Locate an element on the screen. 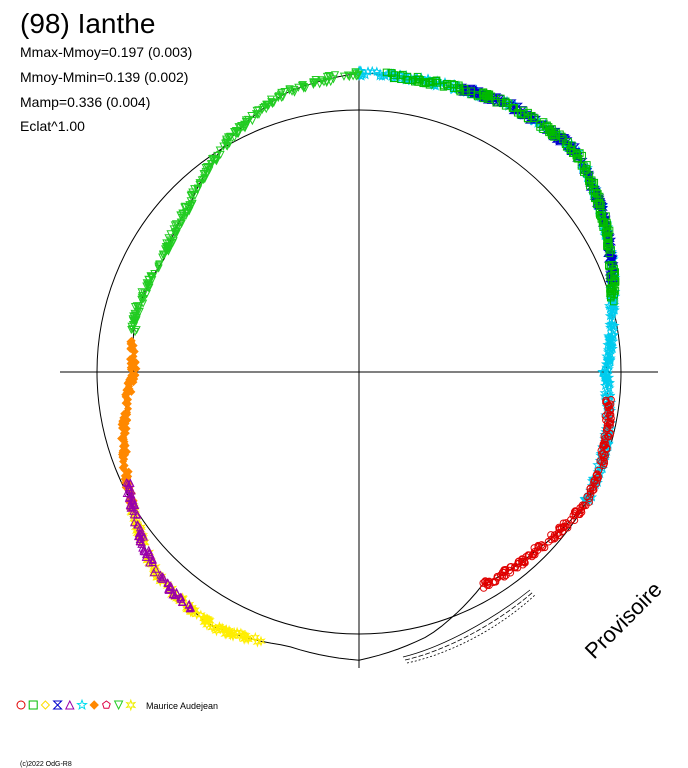 The width and height of the screenshot is (688, 768). chart-title: (98) Ianthe is located at coordinates (87, 23).